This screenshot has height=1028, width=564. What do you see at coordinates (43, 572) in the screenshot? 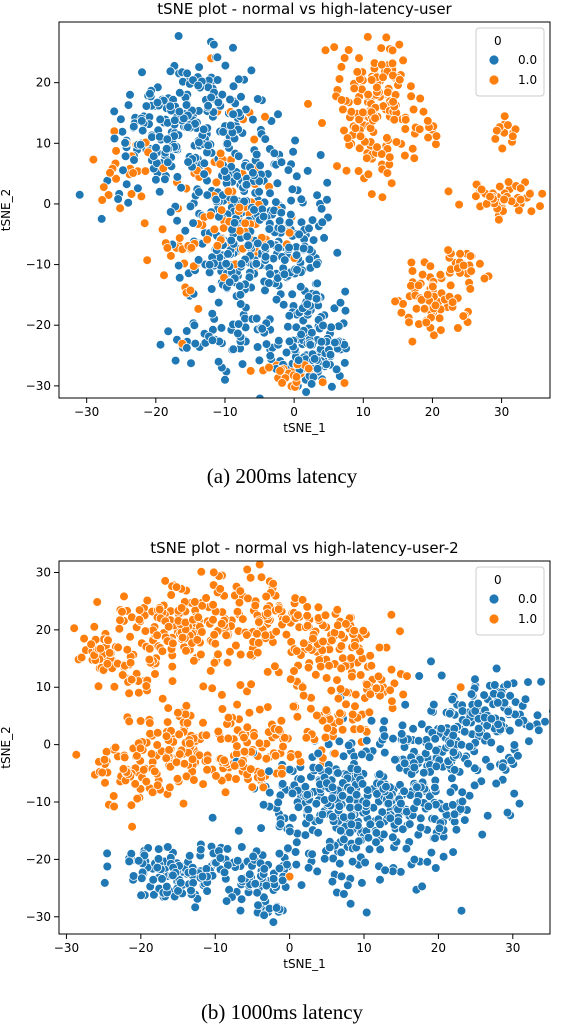
I see `y-tick-label: 30` at bounding box center [43, 572].